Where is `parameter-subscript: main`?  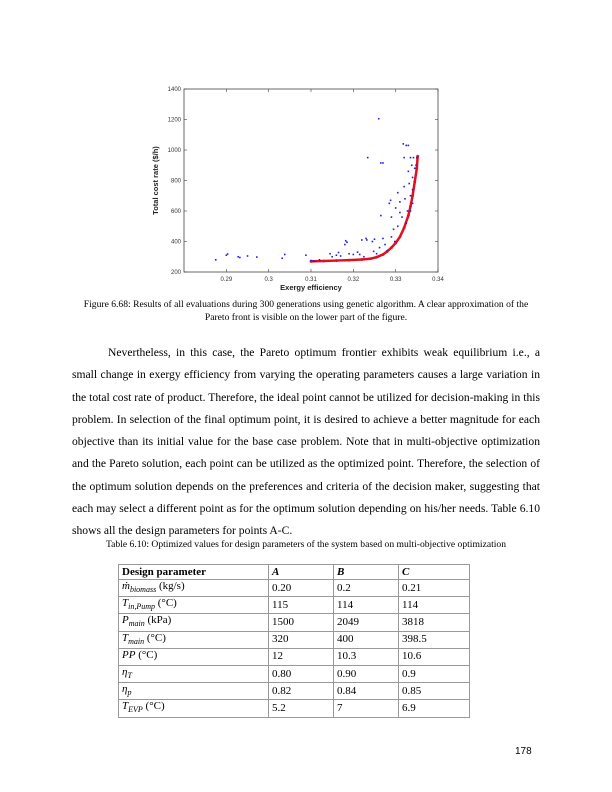
parameter-subscript: main is located at coordinates (136, 641).